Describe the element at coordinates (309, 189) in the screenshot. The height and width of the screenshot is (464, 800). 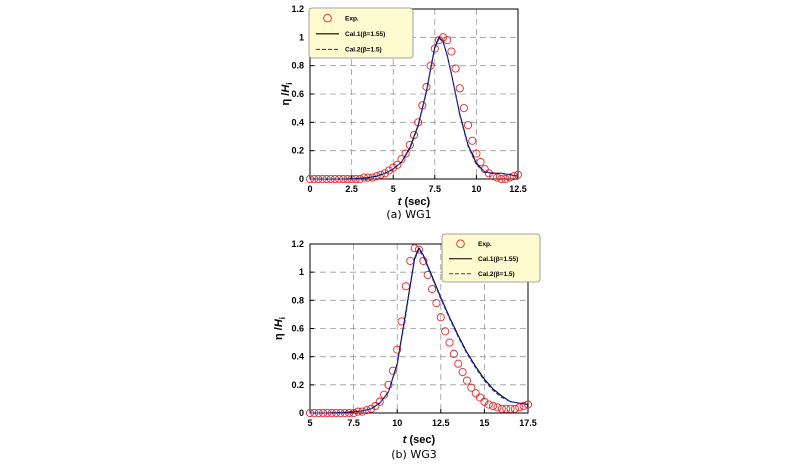
I see `x-tick-label: 0` at that location.